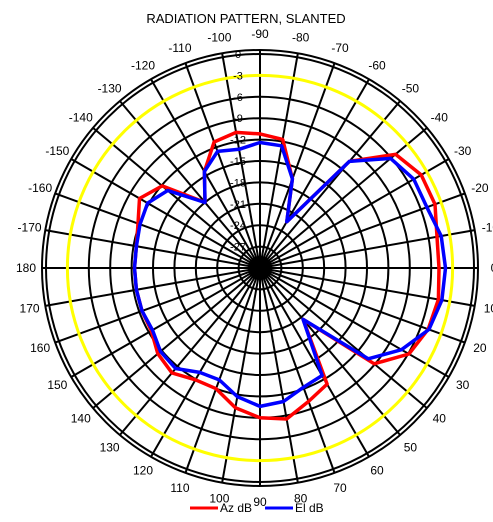 This screenshot has height=522, width=493. What do you see at coordinates (411, 89) in the screenshot?
I see `angle-label: -50` at bounding box center [411, 89].